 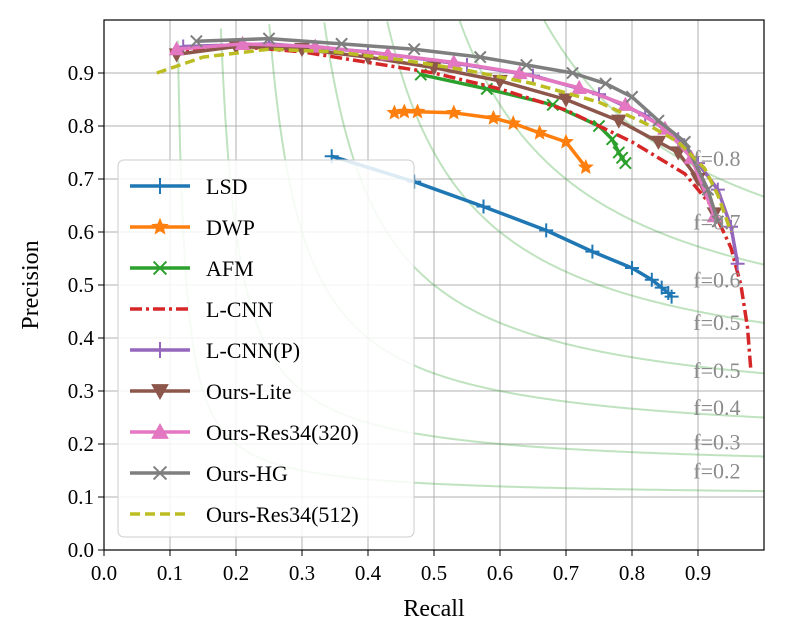 What do you see at coordinates (81, 497) in the screenshot?
I see `y-tick-label: 0.1` at bounding box center [81, 497].